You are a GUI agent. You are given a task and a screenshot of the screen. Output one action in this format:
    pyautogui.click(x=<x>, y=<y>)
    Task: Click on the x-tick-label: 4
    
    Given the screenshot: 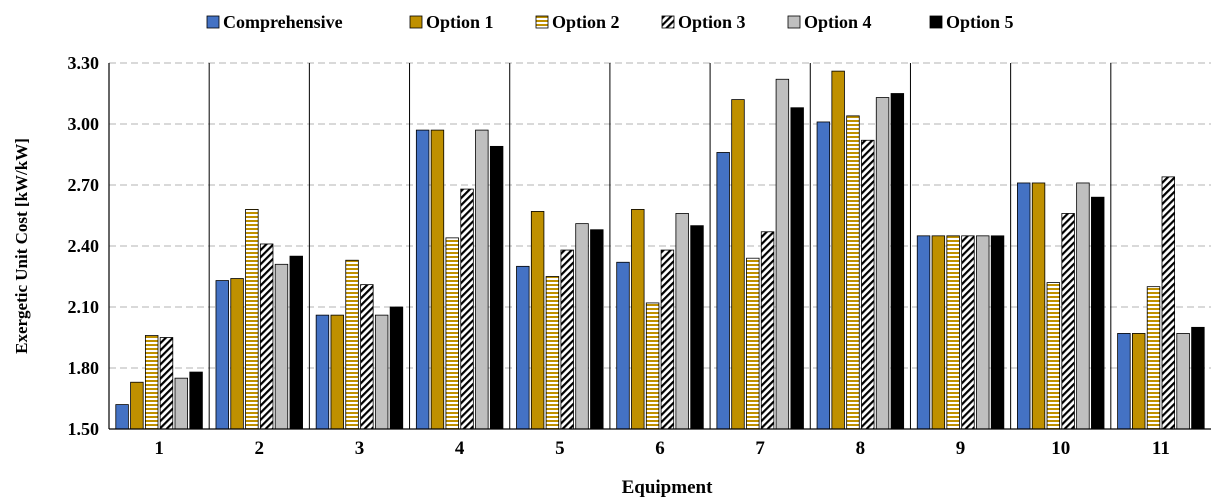 What is the action you would take?
    pyautogui.click(x=460, y=448)
    